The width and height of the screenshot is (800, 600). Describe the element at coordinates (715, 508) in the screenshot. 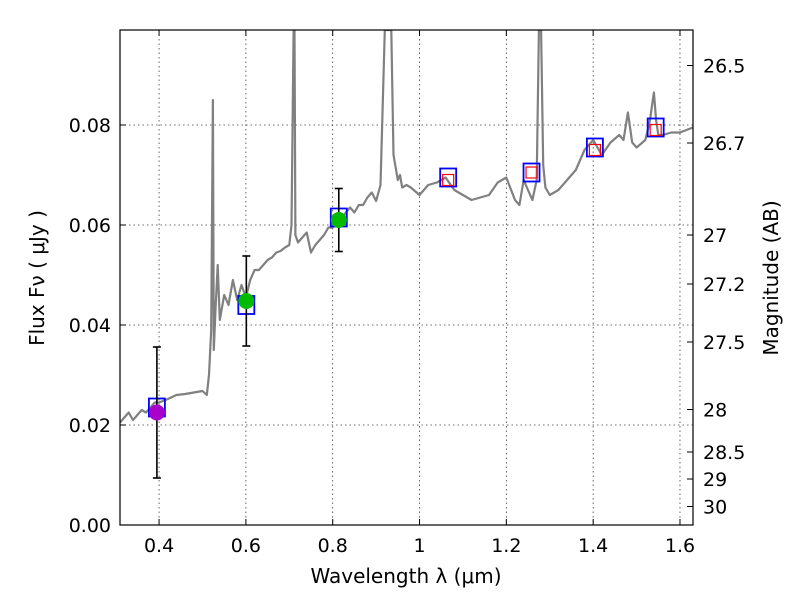

I see `y2-tick-label: 30` at that location.